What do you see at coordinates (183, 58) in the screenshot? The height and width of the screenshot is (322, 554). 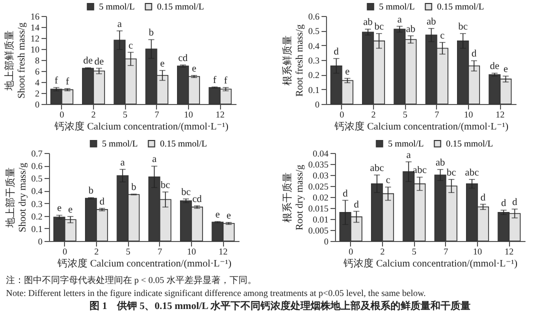 I see `data-label: cd` at bounding box center [183, 58].